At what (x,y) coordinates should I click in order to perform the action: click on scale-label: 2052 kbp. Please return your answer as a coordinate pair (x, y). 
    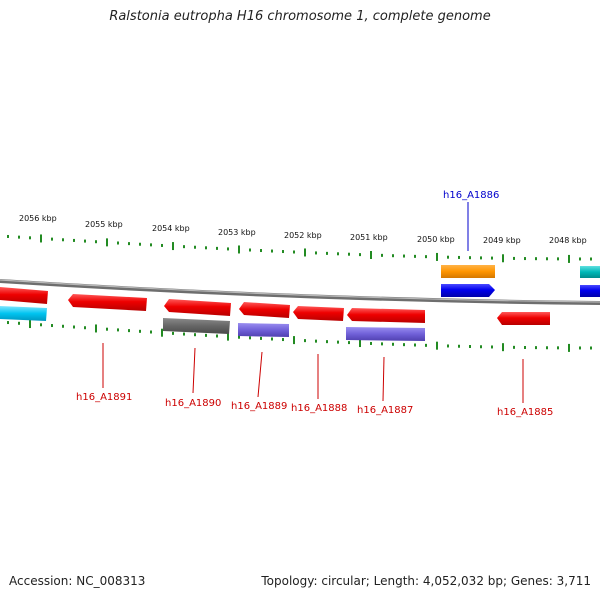
    Looking at the image, I should click on (303, 235).